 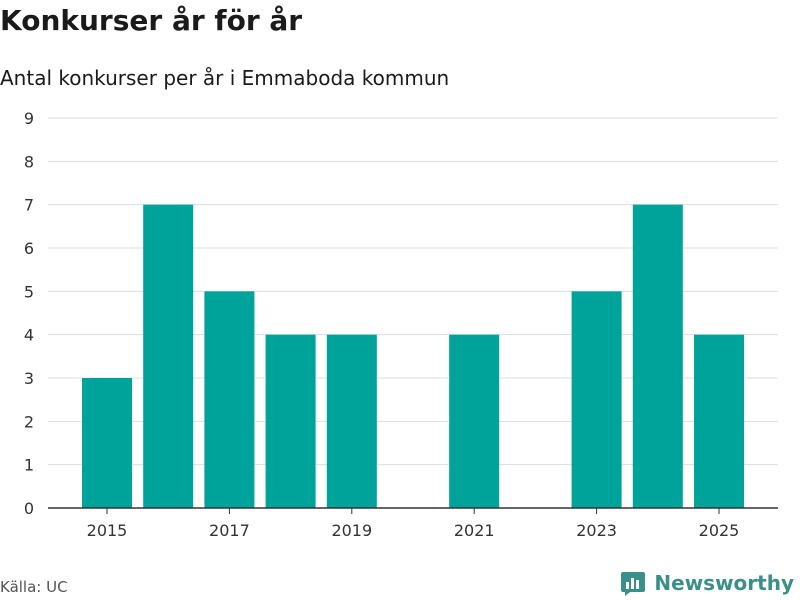 I want to click on x-tick-label: 2019, so click(x=351, y=530).